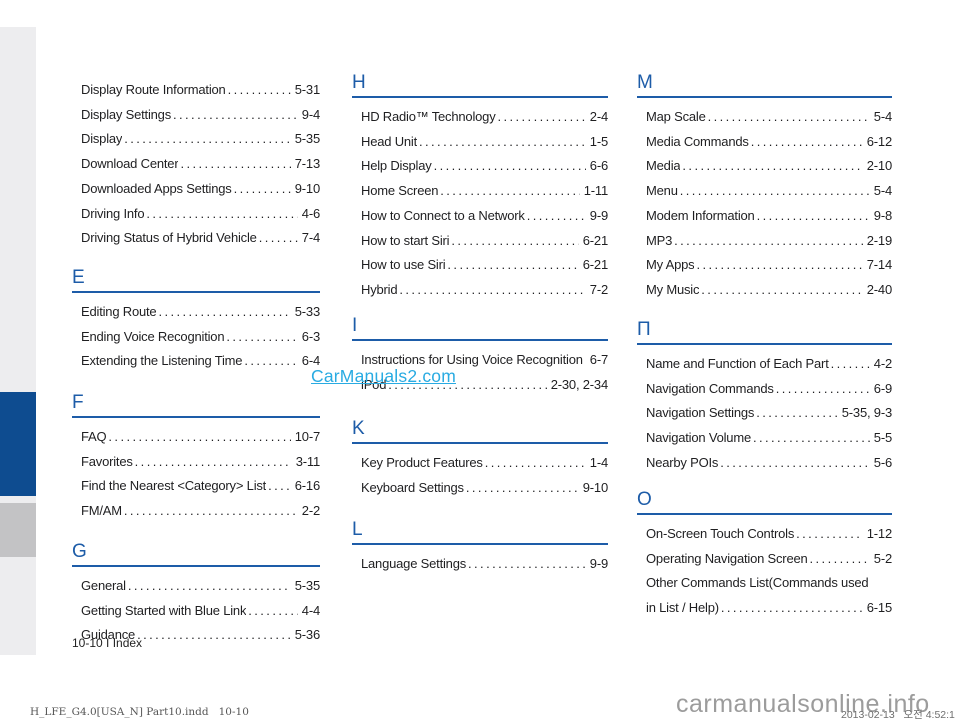 This screenshot has height=724, width=960. Describe the element at coordinates (598, 359) in the screenshot. I see `entry-page: 6-7` at that location.